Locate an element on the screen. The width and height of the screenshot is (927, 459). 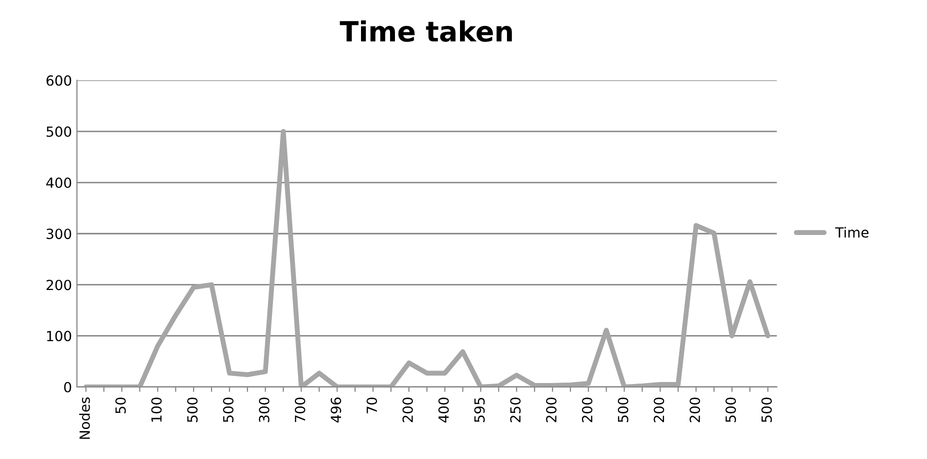
y-tick-label: 0 is located at coordinates (68, 387).